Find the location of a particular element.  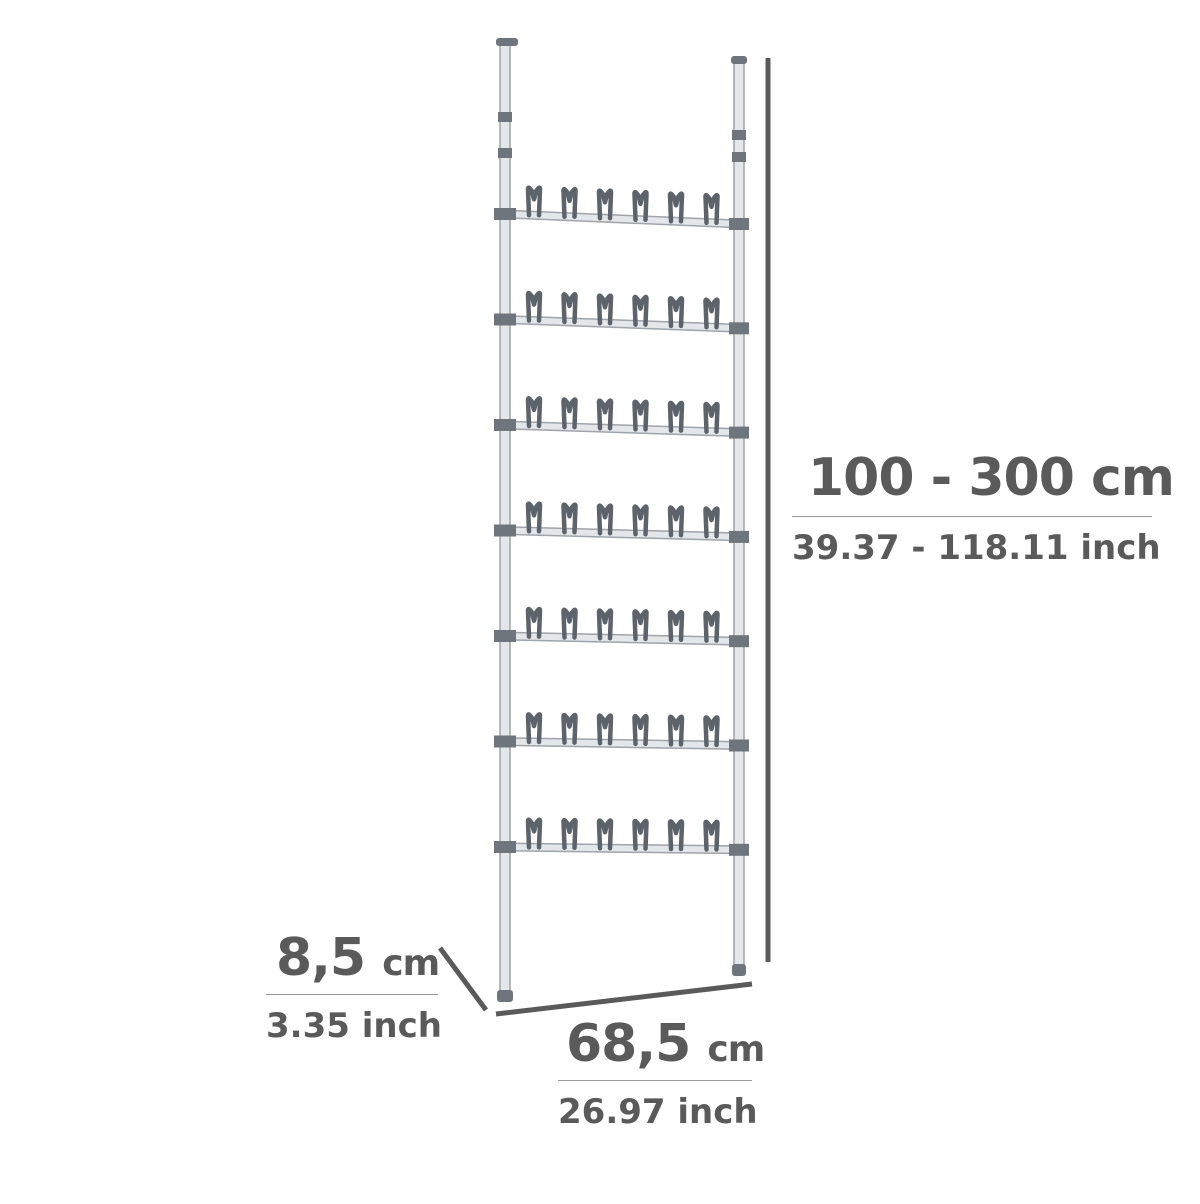

depth-metric-label: 8,5 cm is located at coordinates (358, 958).